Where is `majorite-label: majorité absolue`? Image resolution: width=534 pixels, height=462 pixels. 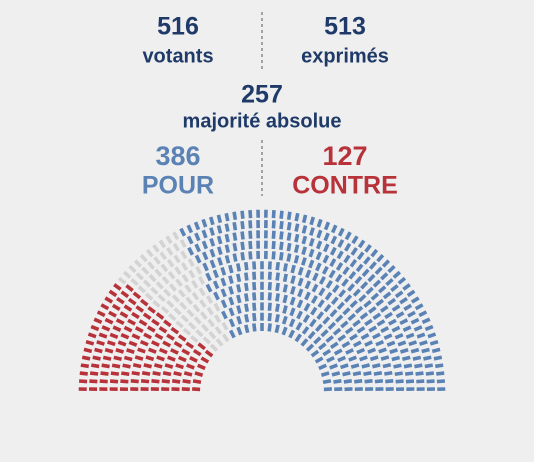 majorite-label: majorité absolue is located at coordinates (262, 121).